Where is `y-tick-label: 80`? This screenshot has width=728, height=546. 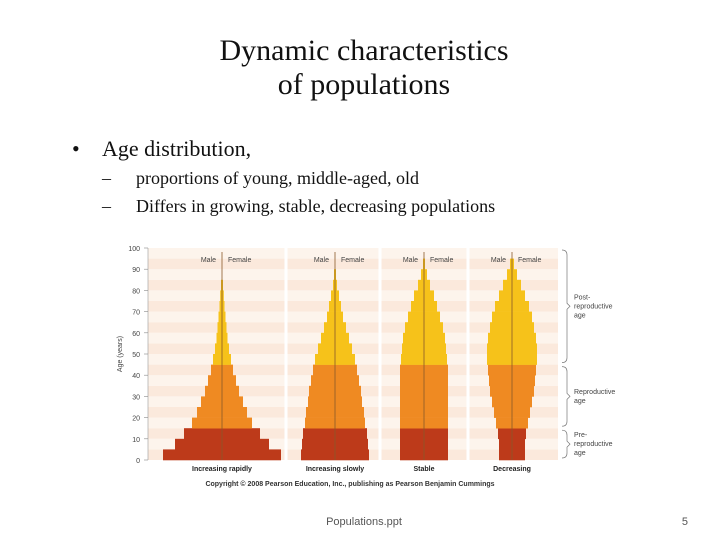 y-tick-label: 80 is located at coordinates (136, 291).